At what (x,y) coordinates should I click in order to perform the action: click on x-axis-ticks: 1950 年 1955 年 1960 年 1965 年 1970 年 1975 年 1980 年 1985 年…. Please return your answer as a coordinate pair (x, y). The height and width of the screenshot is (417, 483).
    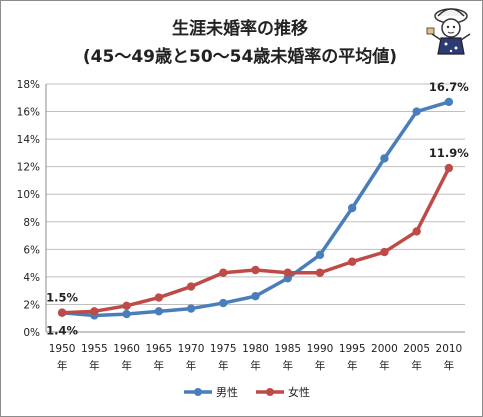
    Looking at the image, I should click on (256, 357).